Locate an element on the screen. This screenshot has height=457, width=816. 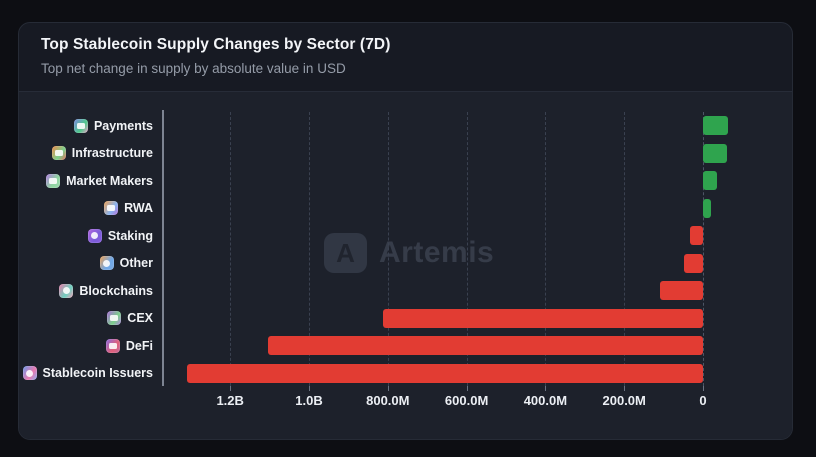
other-icon-glyph is located at coordinates (107, 263).